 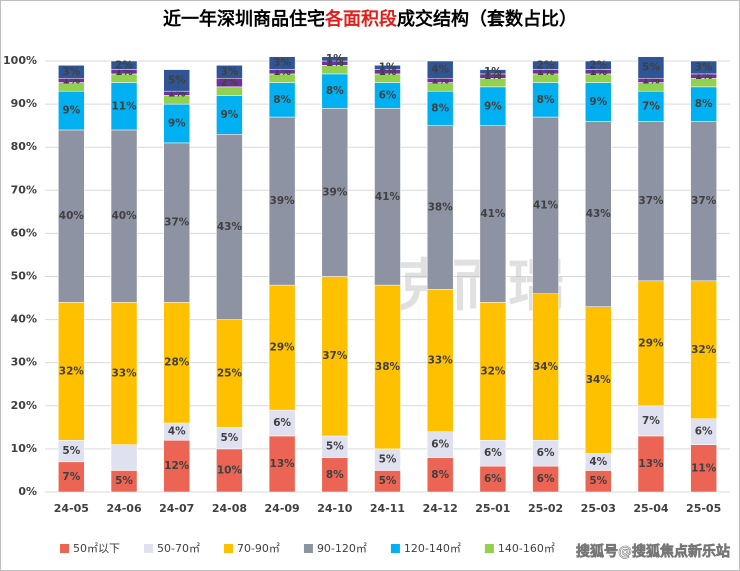 I want to click on source-note: 搜狐号@搜狐焦点新乐站, so click(x=653, y=551).